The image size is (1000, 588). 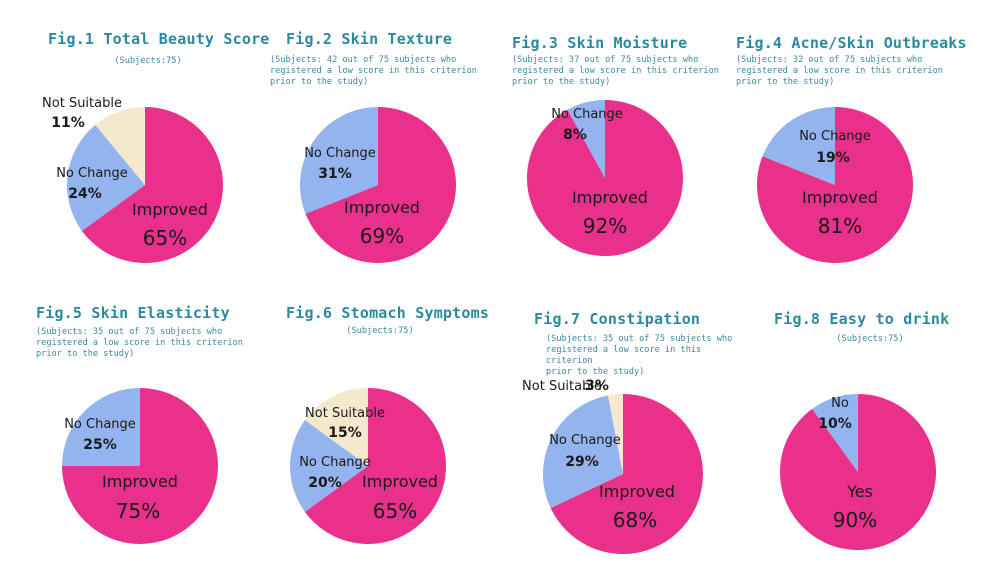 I want to click on fig-6-slice-not-suitable, so click(x=336, y=427).